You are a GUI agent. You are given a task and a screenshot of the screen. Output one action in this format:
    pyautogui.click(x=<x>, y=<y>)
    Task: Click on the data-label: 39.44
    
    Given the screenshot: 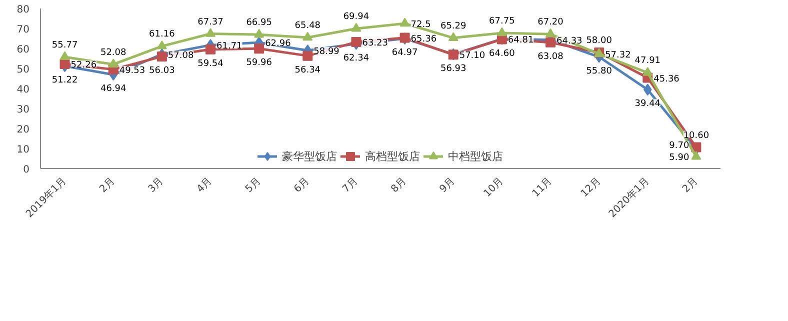 What is the action you would take?
    pyautogui.click(x=647, y=104)
    